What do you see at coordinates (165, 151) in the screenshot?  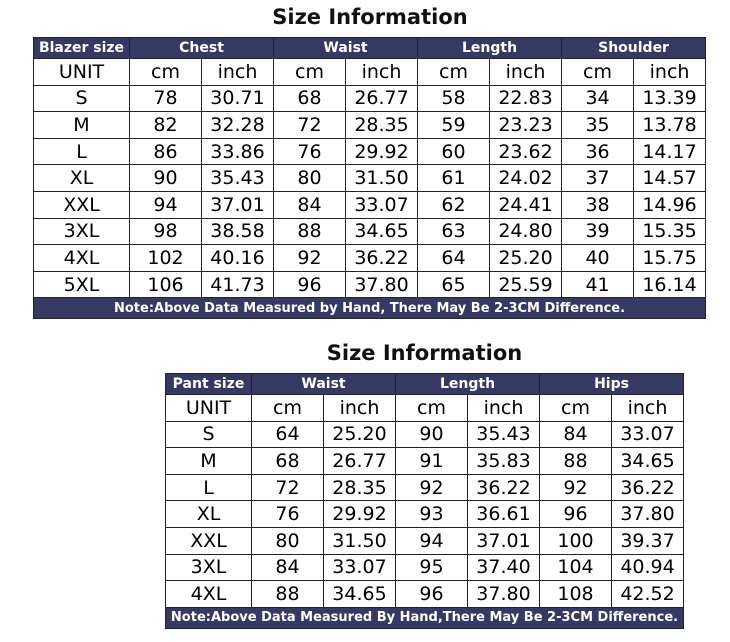 I see `value-cell: 86` at bounding box center [165, 151].